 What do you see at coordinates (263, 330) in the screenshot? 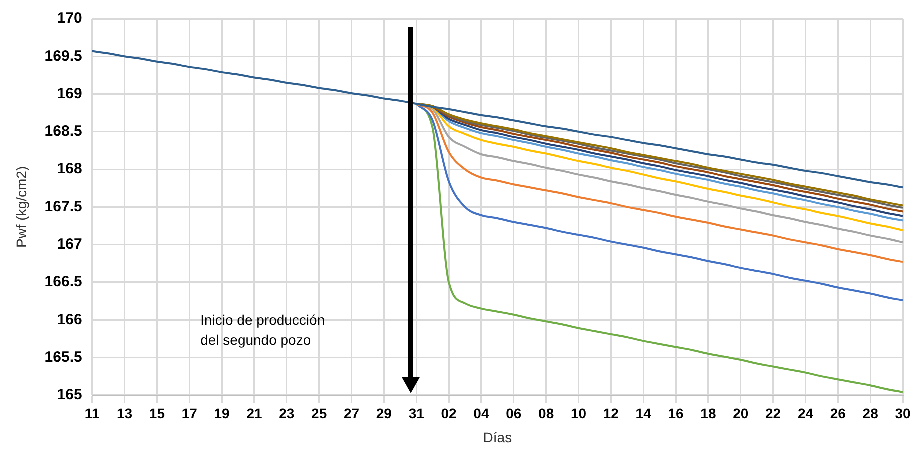
I see `annotation: Inicio de producción del segundo pozo` at bounding box center [263, 330].